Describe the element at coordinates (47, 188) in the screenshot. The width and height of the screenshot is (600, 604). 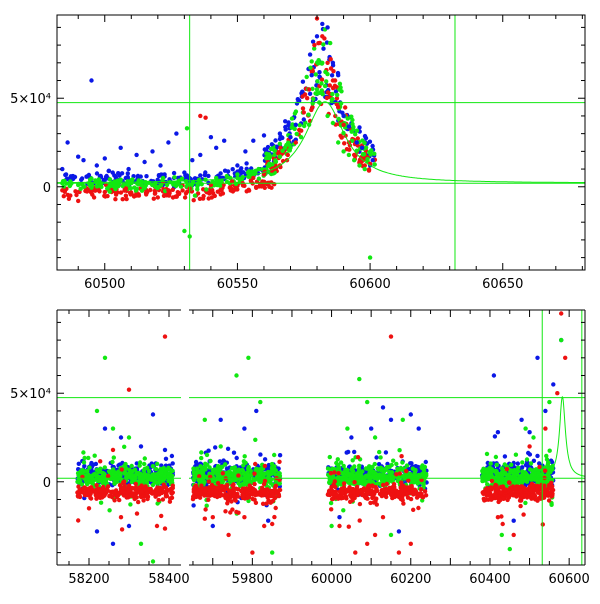
I see `y-tick-label: 0` at that location.